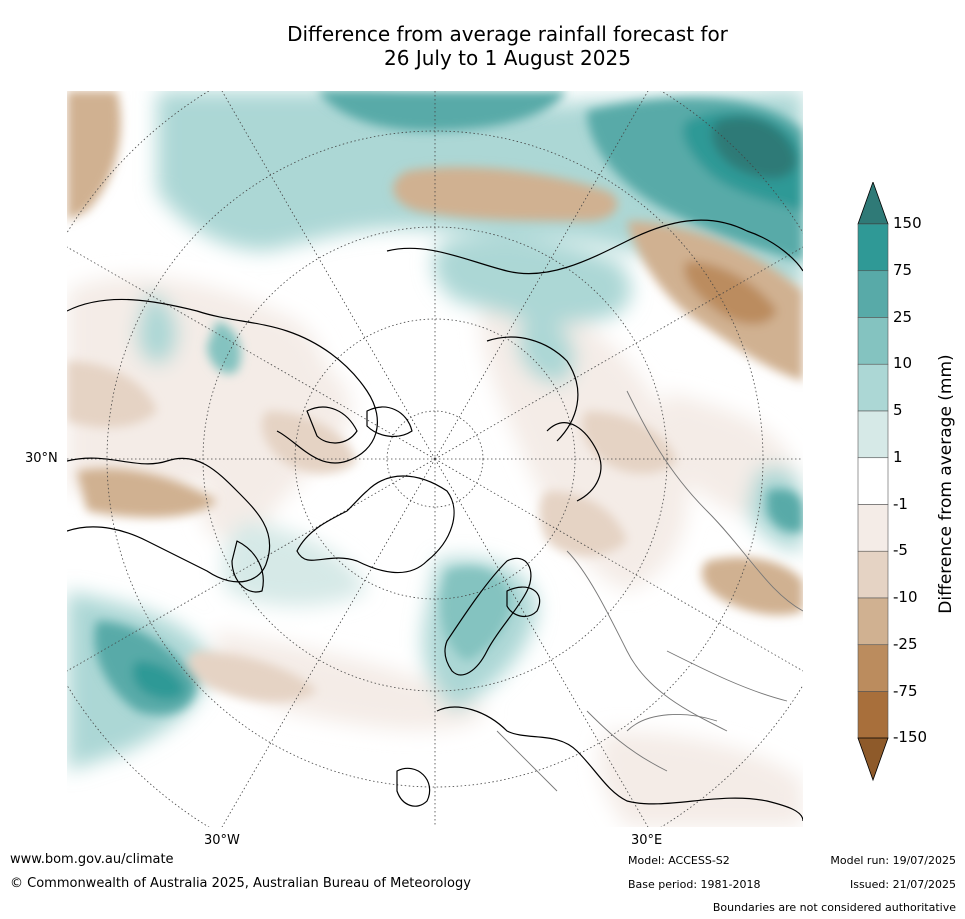 Image resolution: width=965 pixels, height=919 pixels. I want to click on colorbar-label: Difference from average (mm), so click(946, 484).